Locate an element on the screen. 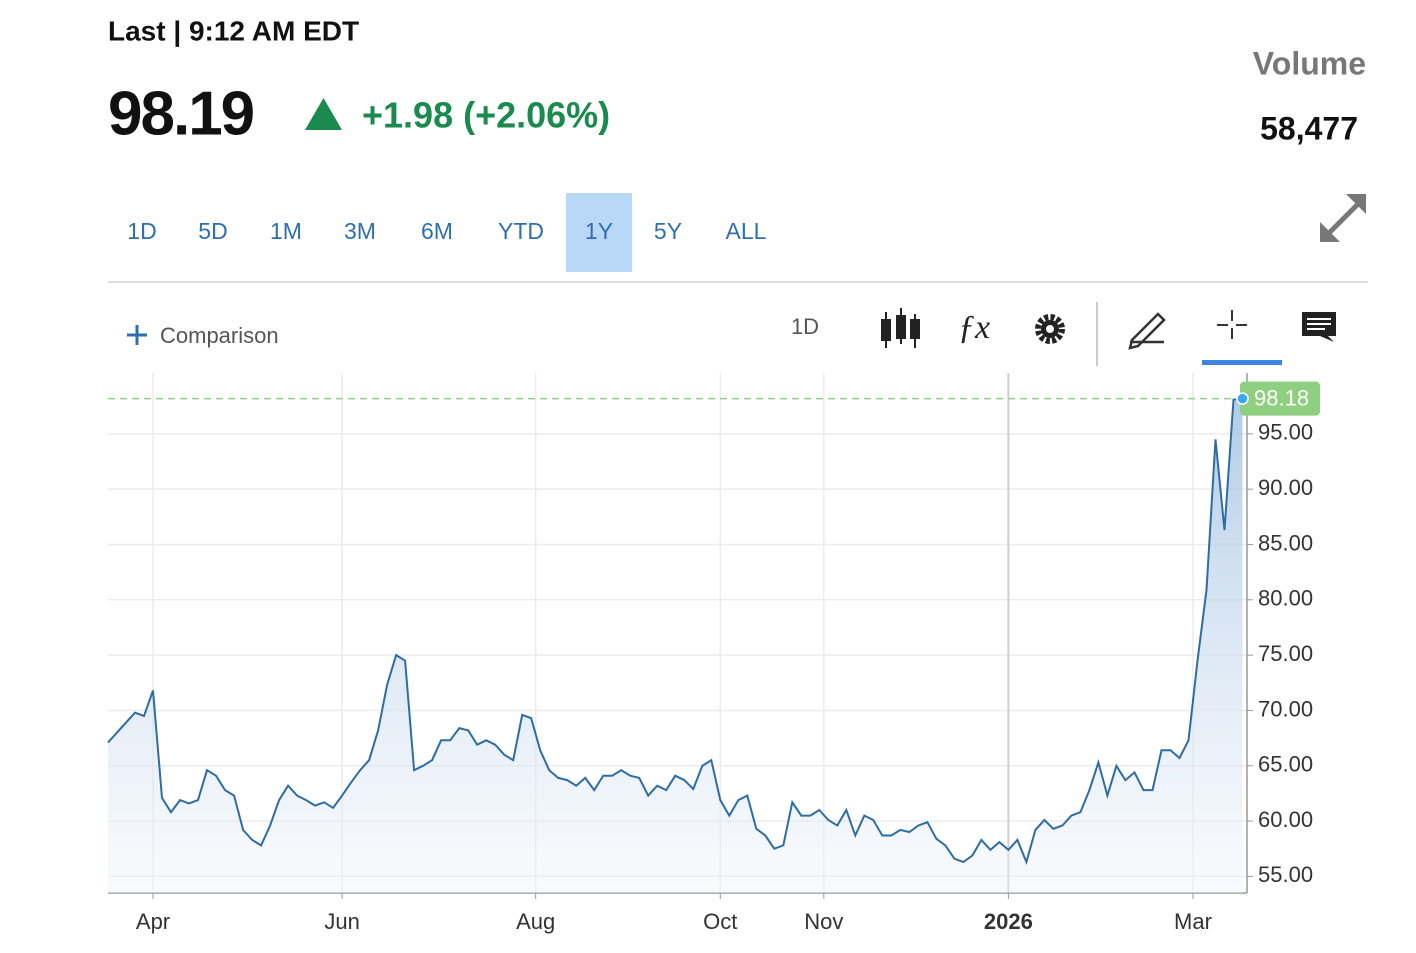 Image resolution: width=1416 pixels, height=953 pixels. range-tab: ALL is located at coordinates (746, 231).